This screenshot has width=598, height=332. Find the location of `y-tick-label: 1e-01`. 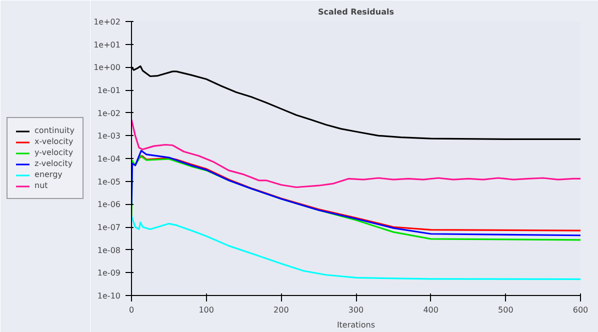

y-tick-label: 1e-01 is located at coordinates (108, 90).